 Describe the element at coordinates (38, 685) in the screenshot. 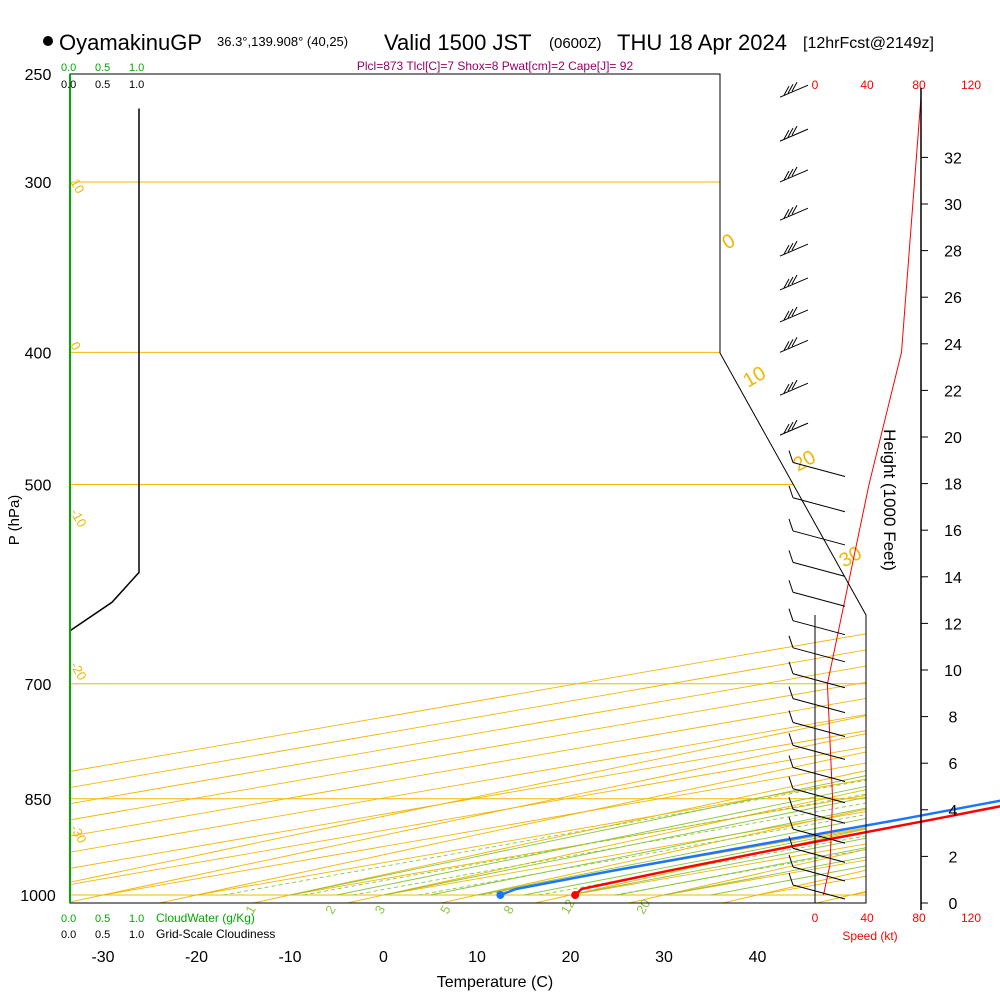

I see `pressure-tick-label: 700` at that location.